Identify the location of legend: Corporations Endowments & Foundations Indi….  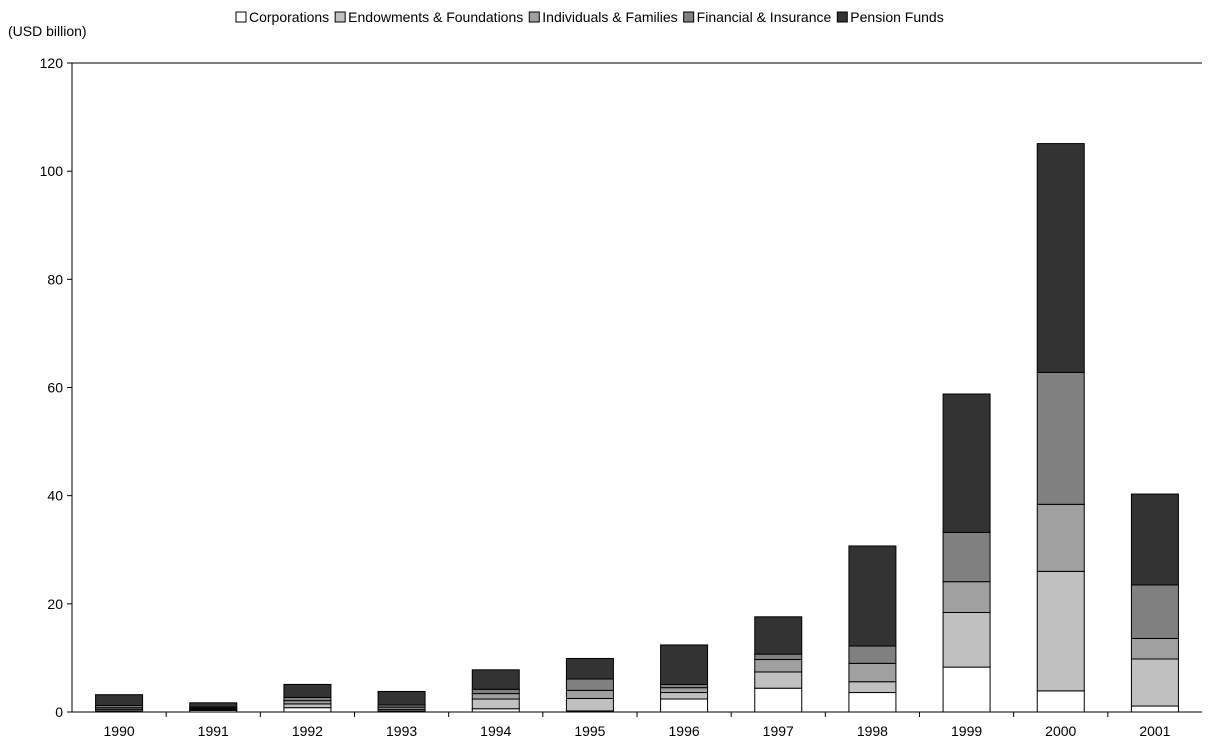
(589, 17).